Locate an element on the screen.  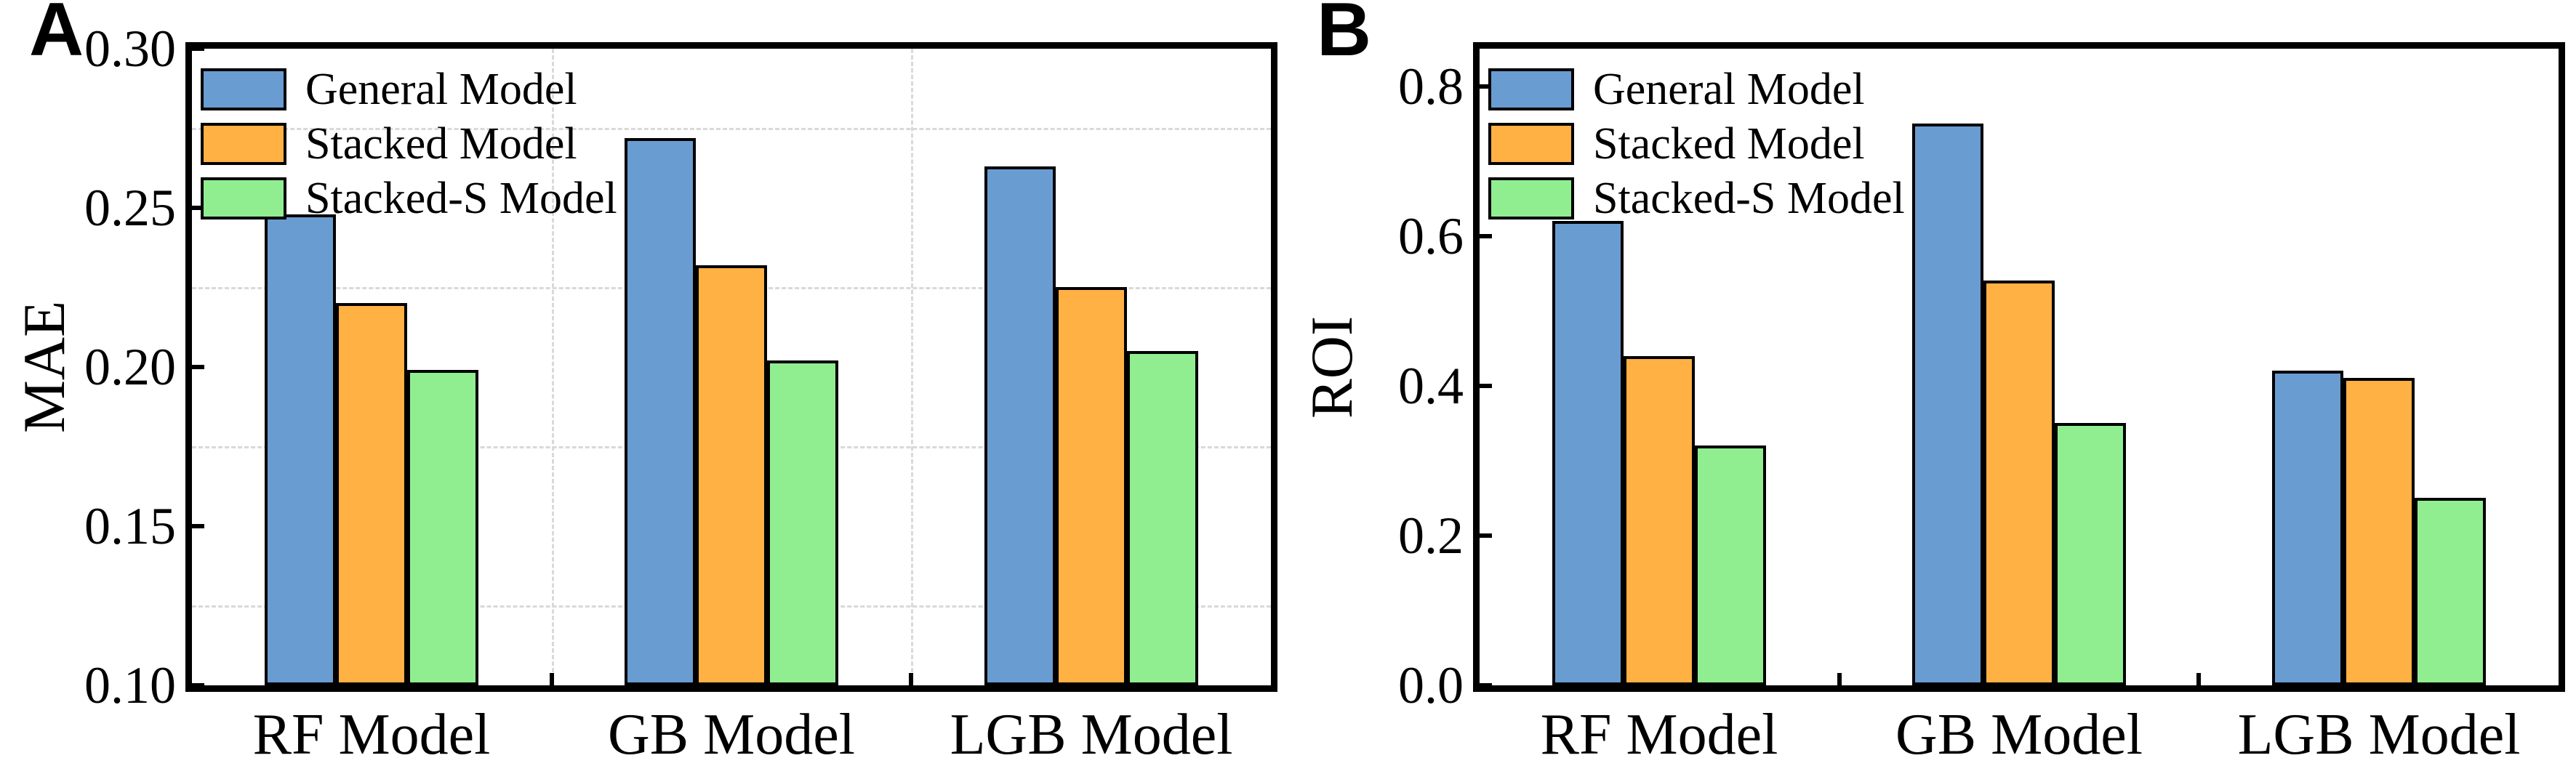
y-tick-label-0.30: 0.30 is located at coordinates (130, 49).